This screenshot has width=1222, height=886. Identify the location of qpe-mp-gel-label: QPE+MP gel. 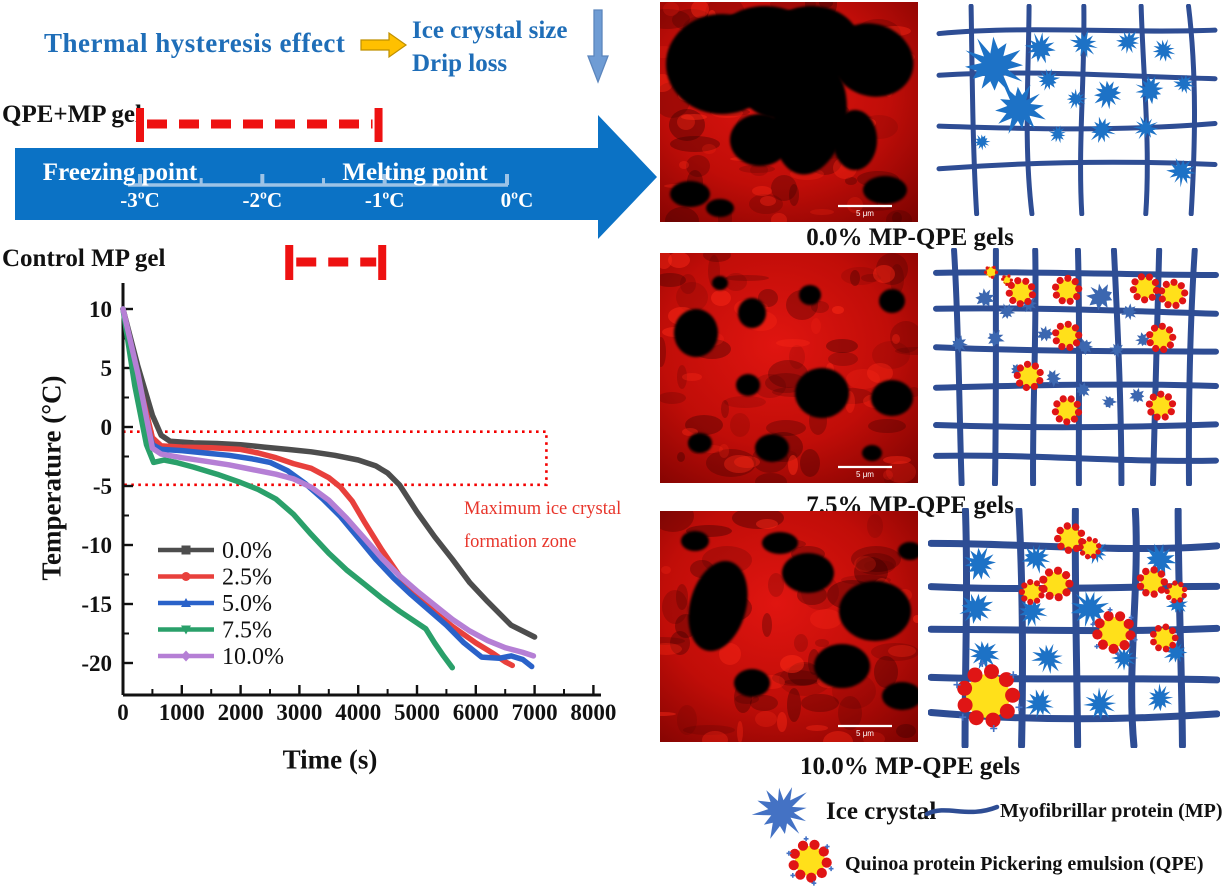
(72, 114).